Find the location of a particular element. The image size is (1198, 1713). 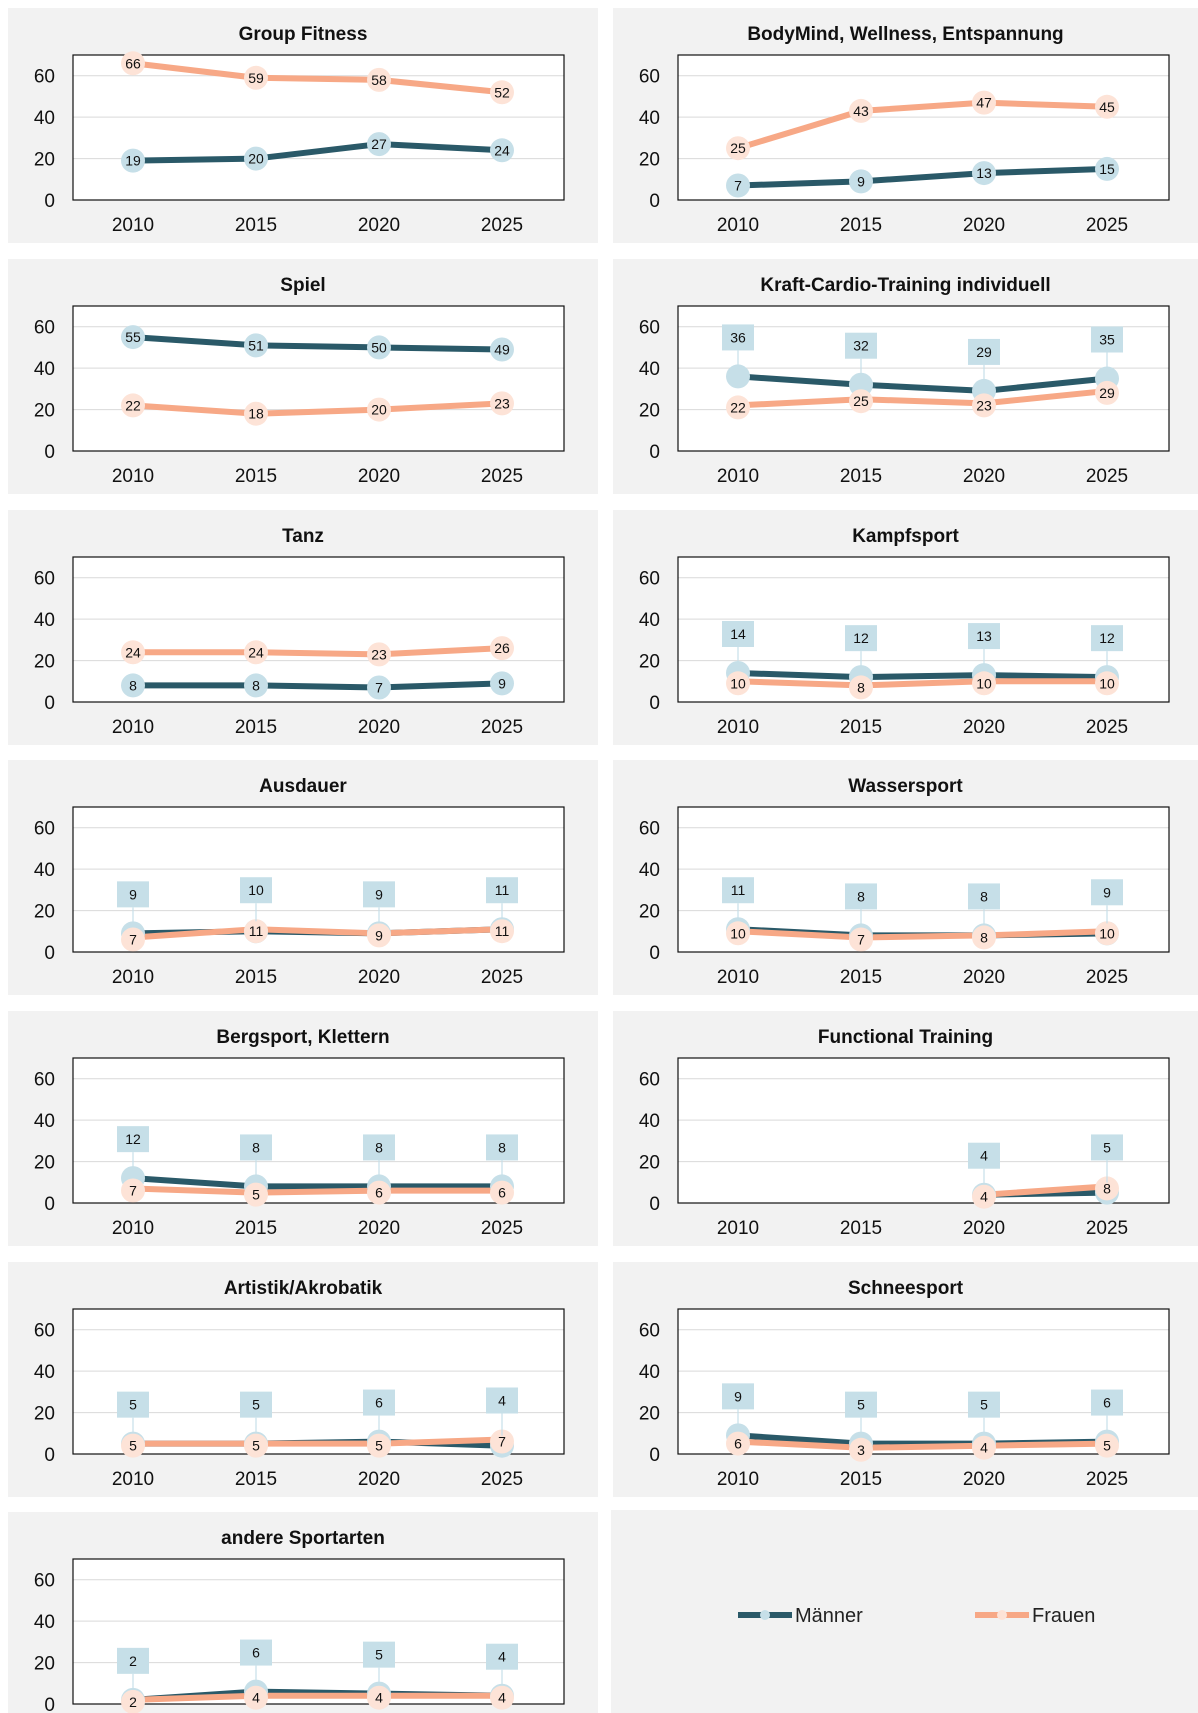

data-label-frauen: 2 is located at coordinates (133, 1702).